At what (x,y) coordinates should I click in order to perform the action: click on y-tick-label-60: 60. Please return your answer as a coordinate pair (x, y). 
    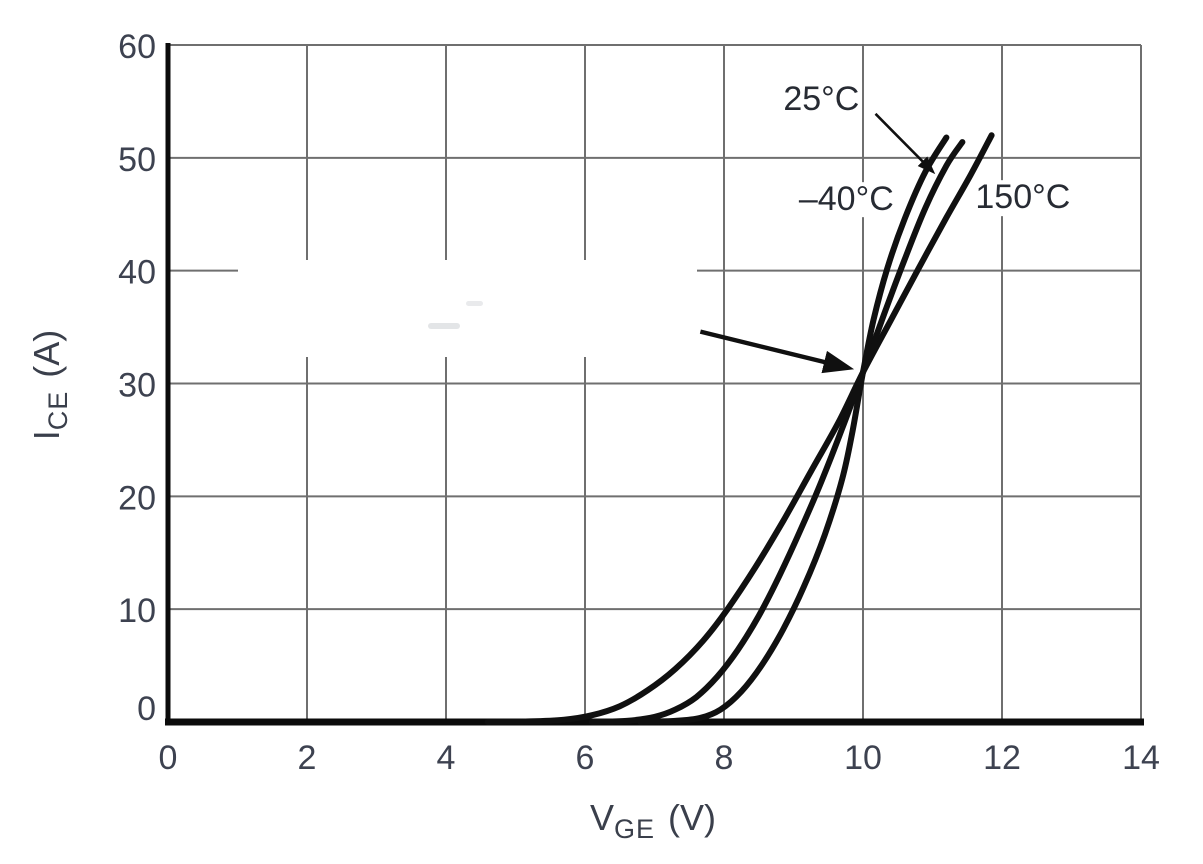
    Looking at the image, I should click on (137, 47).